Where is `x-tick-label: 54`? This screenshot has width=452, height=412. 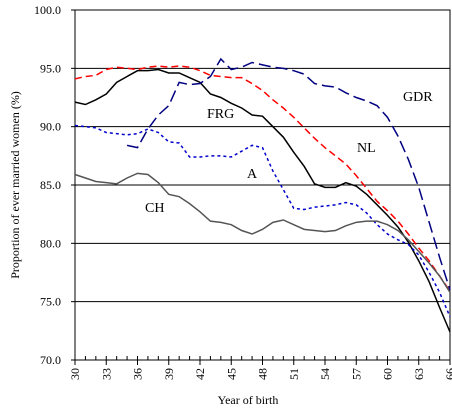
x-tick-label: 54 is located at coordinates (325, 374).